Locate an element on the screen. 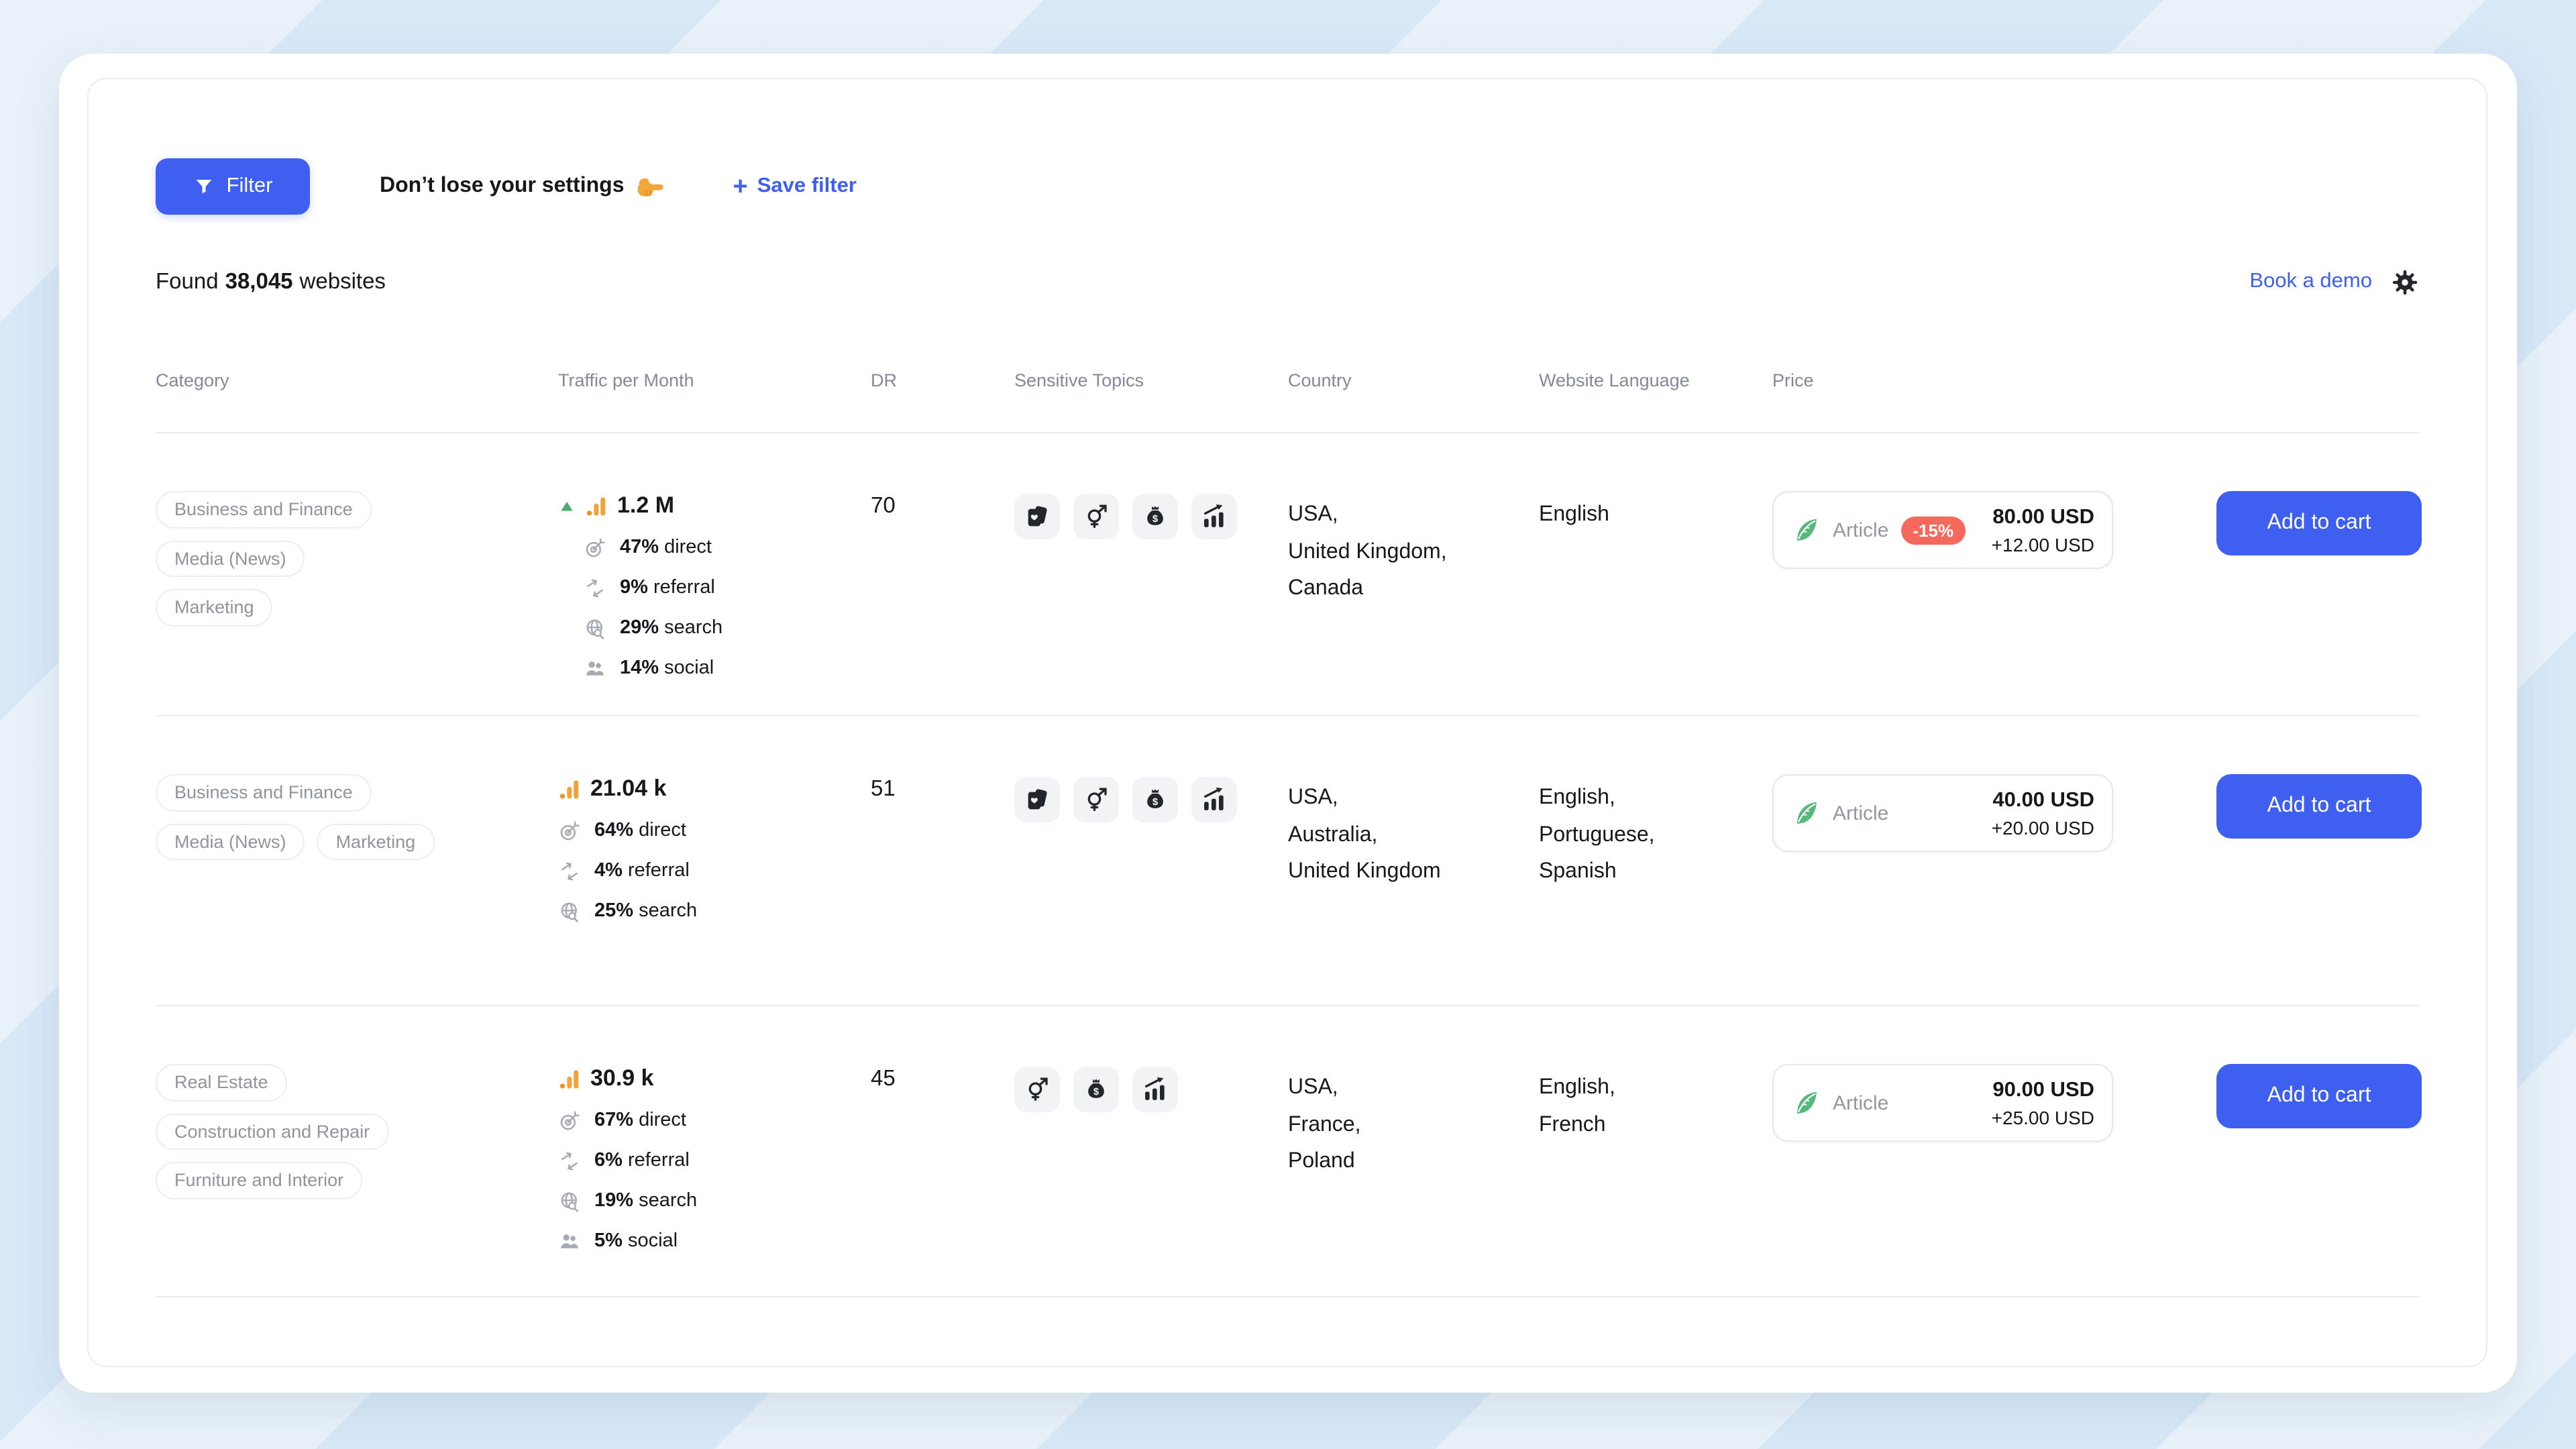  traffic-percent: 25% is located at coordinates (614, 911).